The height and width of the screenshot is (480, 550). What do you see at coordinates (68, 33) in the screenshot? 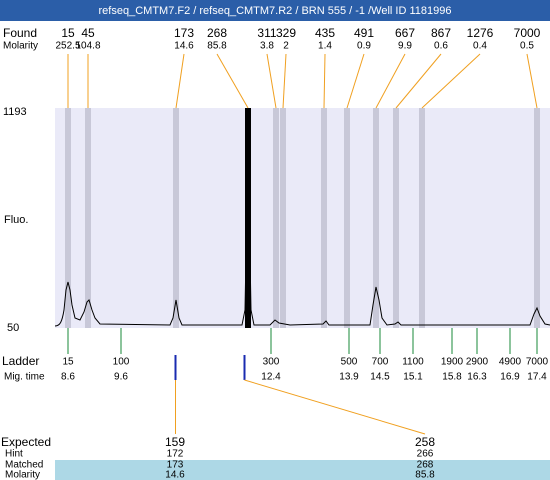
I see `found-value: 15` at bounding box center [68, 33].